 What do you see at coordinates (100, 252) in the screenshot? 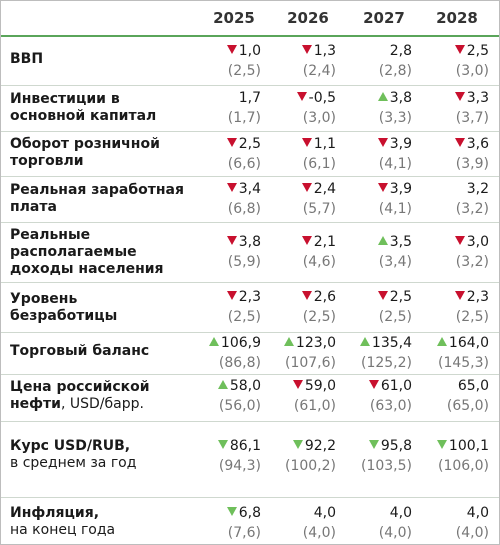
I see `indicator-label: Реальные располагаемые доходы населения` at bounding box center [100, 252].